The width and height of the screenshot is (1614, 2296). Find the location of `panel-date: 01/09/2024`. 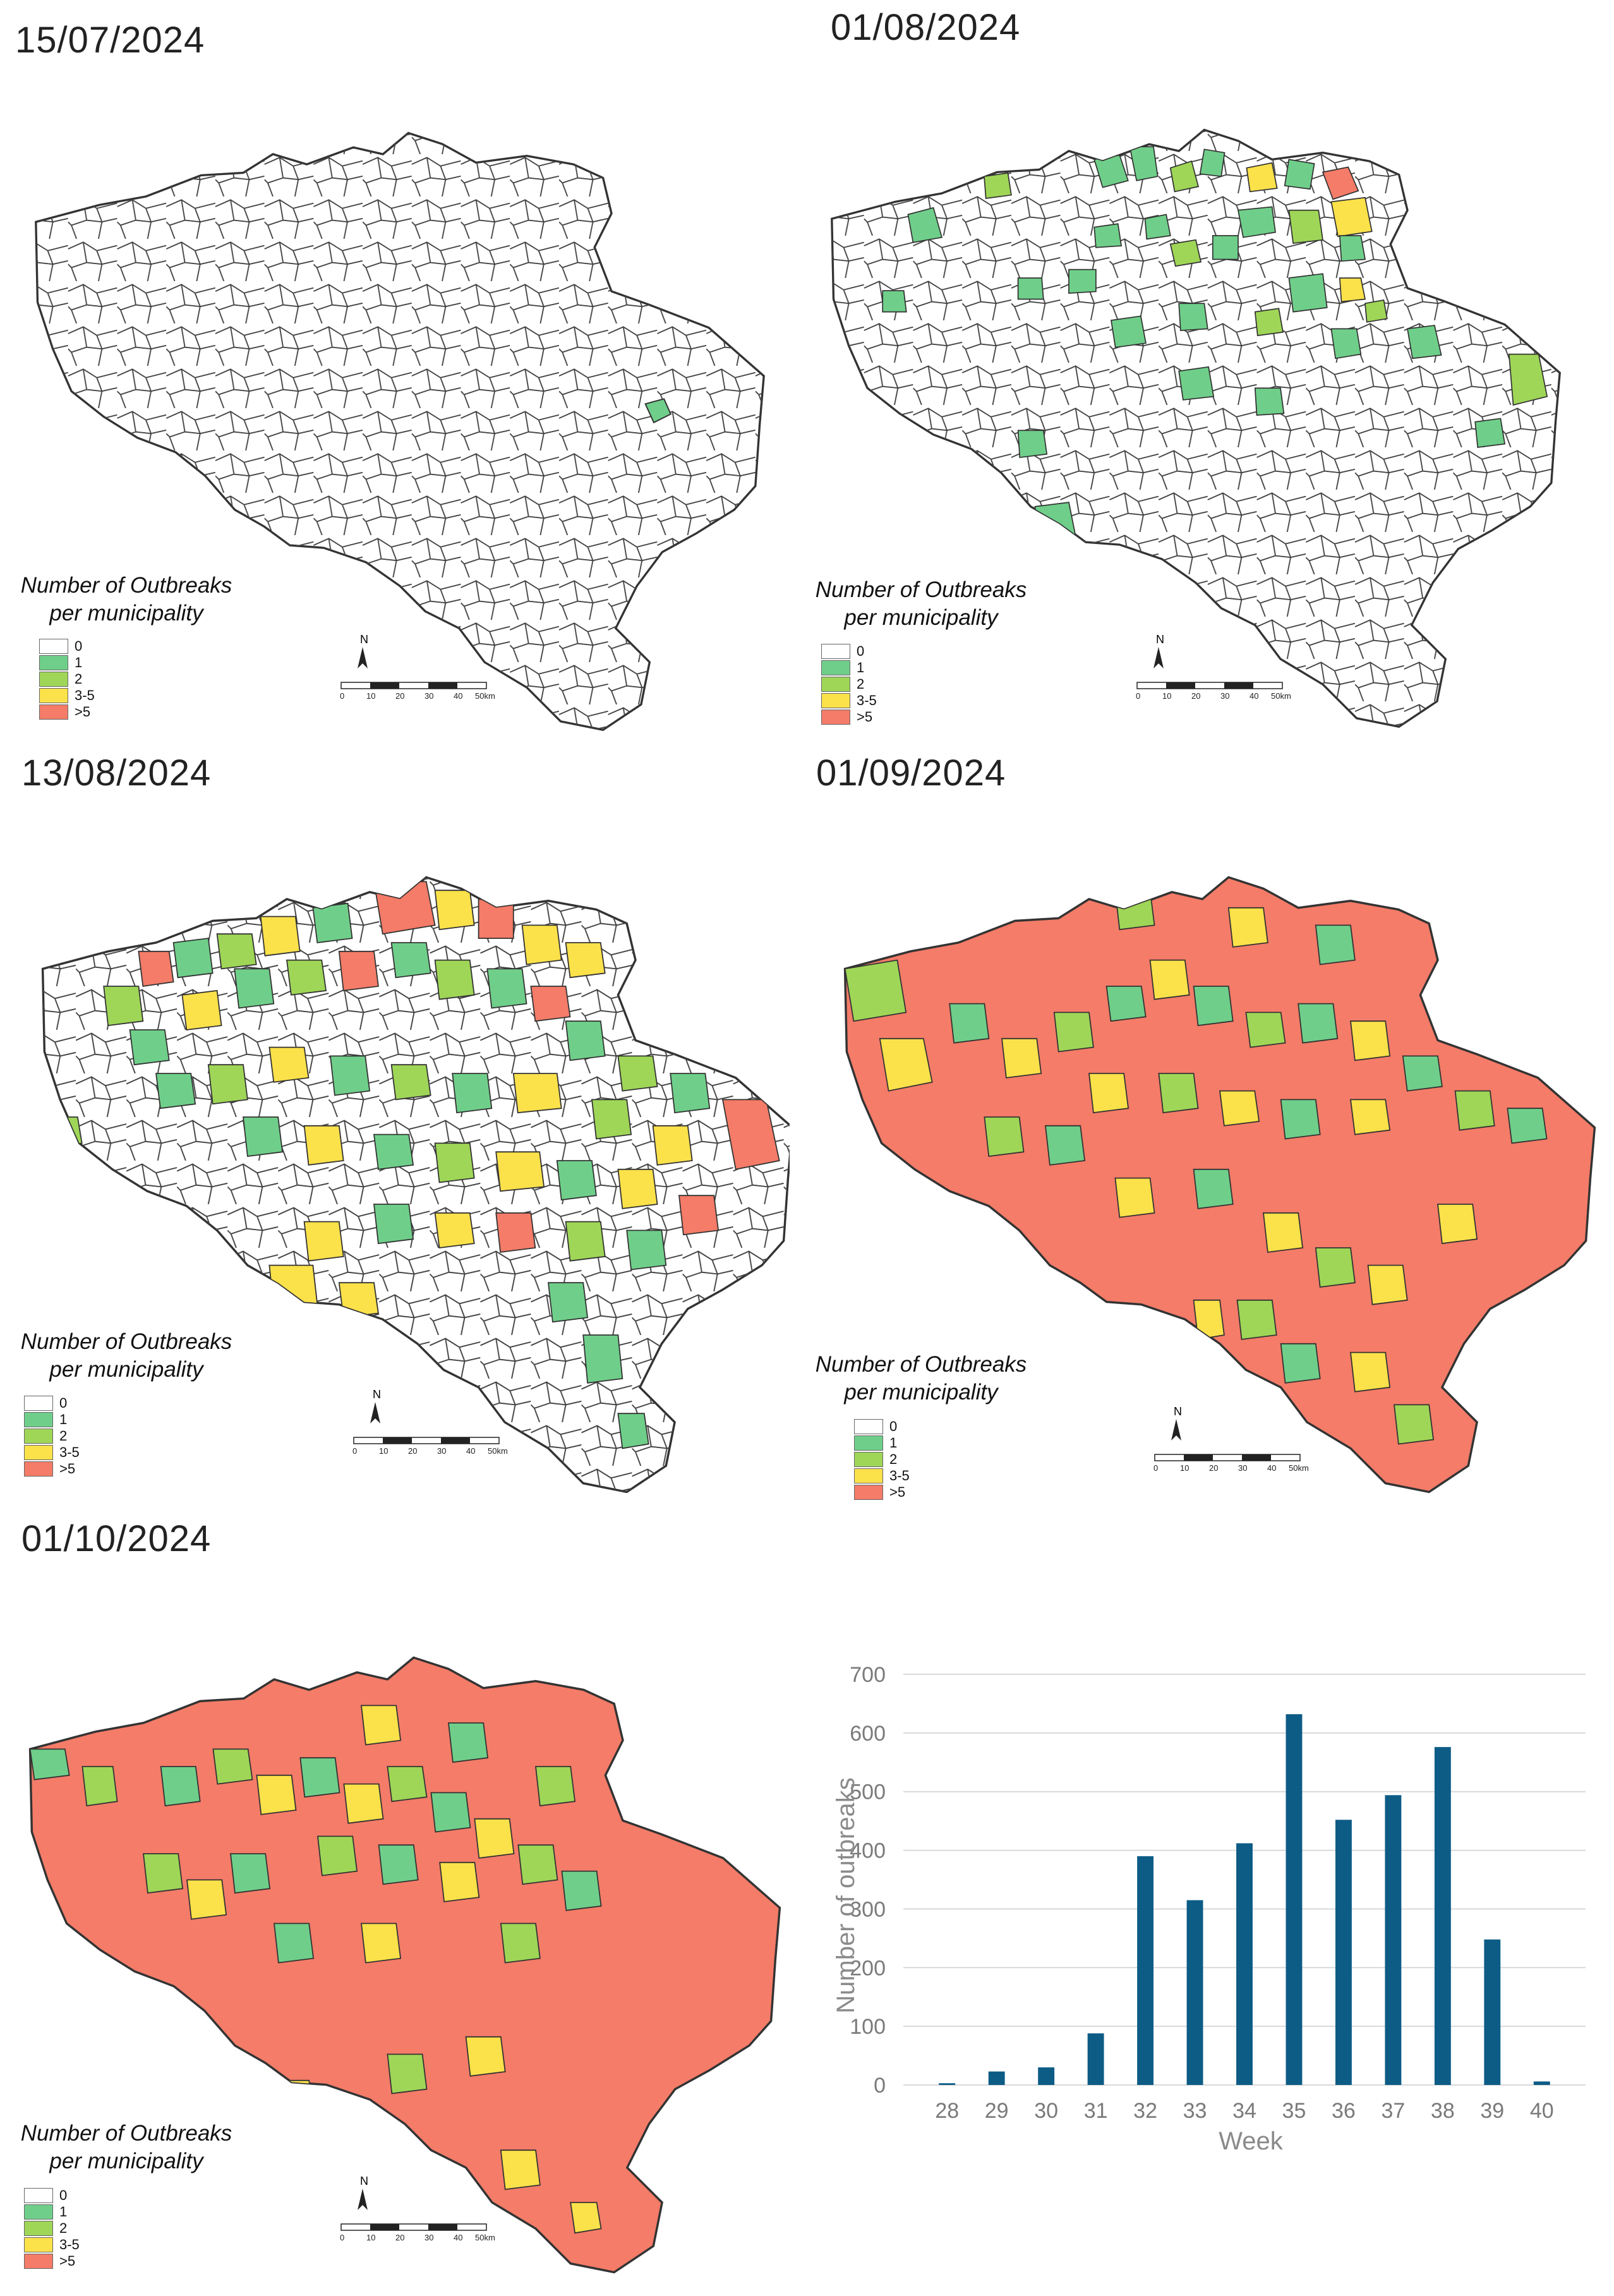

panel-date: 01/09/2024 is located at coordinates (911, 773).